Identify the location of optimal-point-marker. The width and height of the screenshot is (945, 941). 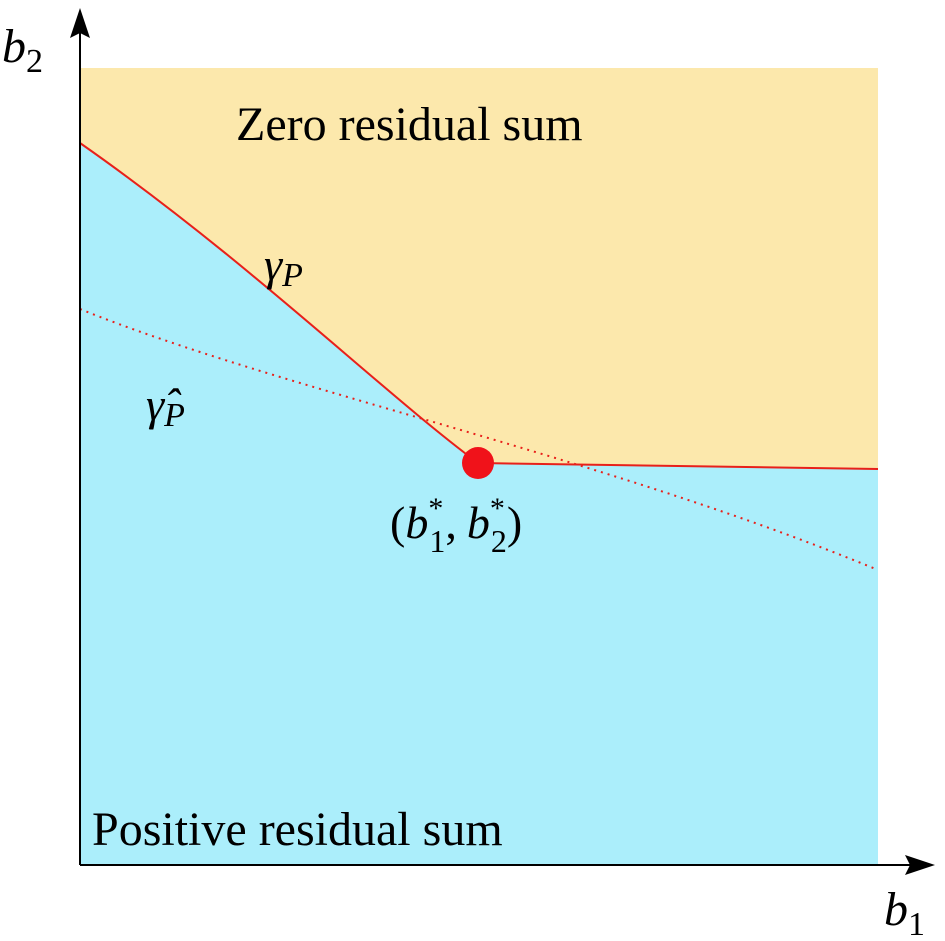
(478, 463).